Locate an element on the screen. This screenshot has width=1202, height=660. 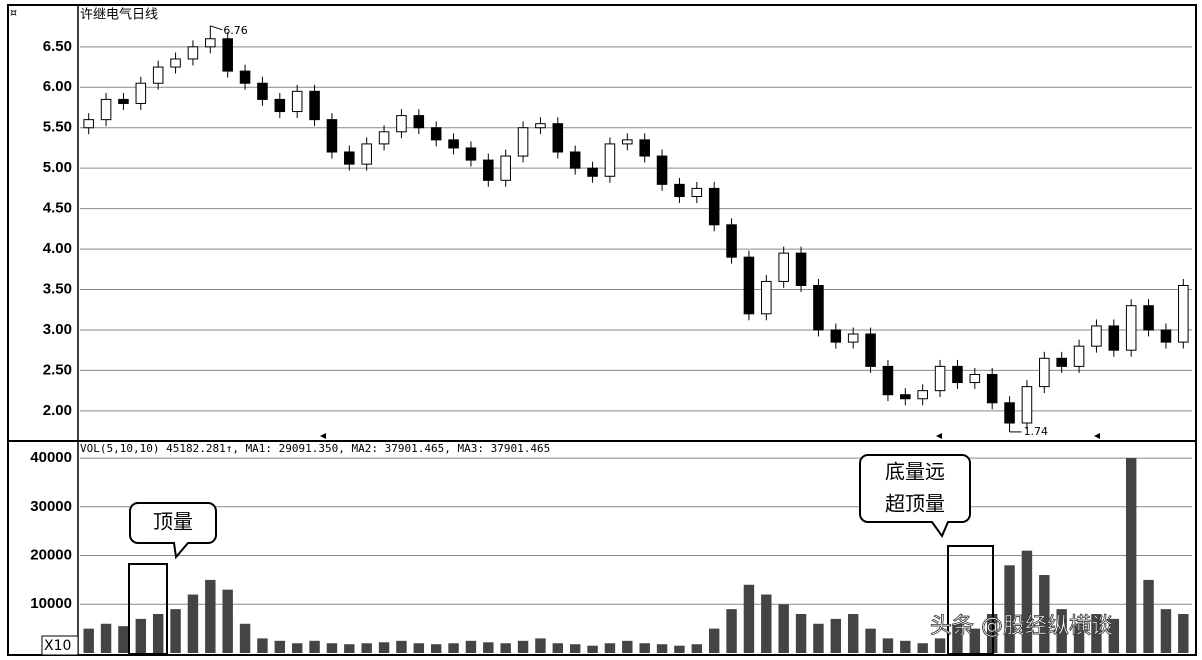
y-tick-label: 6.50 is located at coordinates (57, 46).